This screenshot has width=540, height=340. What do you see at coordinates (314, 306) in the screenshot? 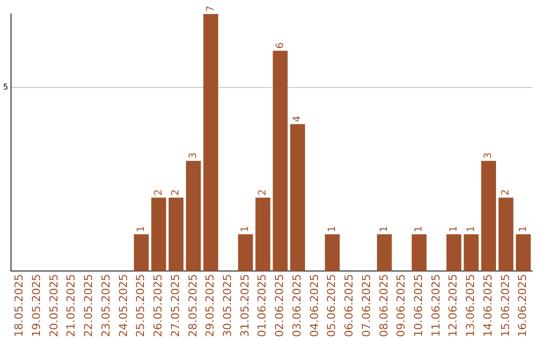
I see `x-tick-label: 04.06.2025` at bounding box center [314, 306].